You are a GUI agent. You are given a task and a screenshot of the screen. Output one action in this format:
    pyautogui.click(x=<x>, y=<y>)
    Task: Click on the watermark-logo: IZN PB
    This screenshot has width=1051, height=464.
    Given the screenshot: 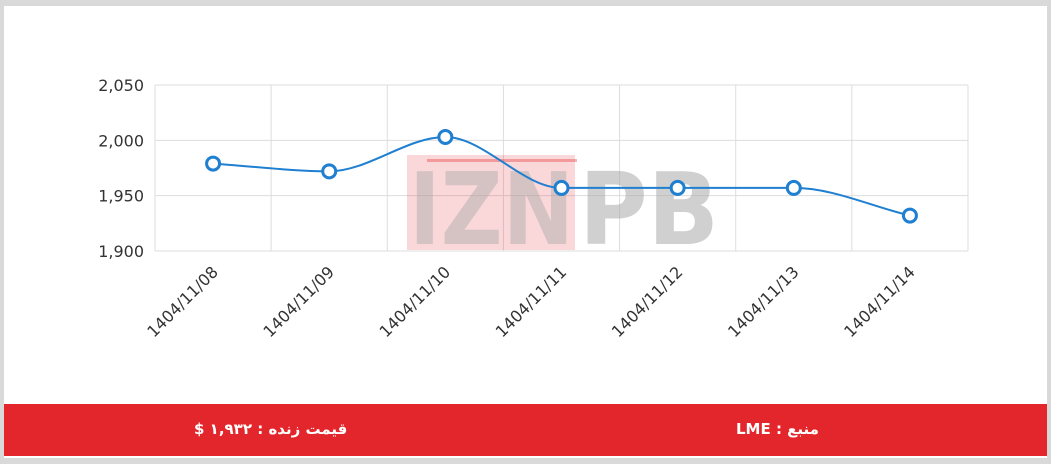 What is the action you would take?
    pyautogui.click(x=563, y=209)
    